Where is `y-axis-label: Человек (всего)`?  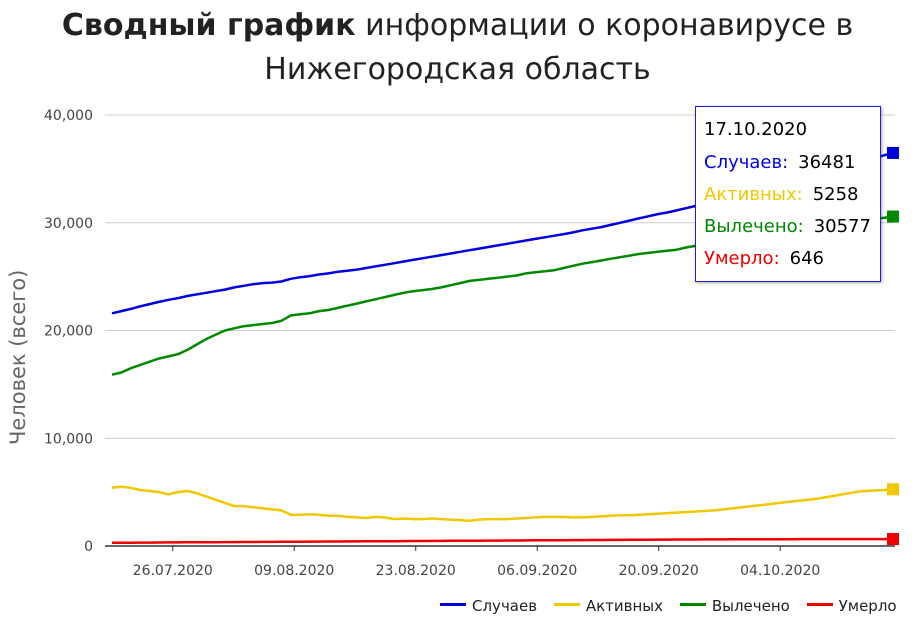
y-axis-label: Человек (всего) is located at coordinates (18, 357).